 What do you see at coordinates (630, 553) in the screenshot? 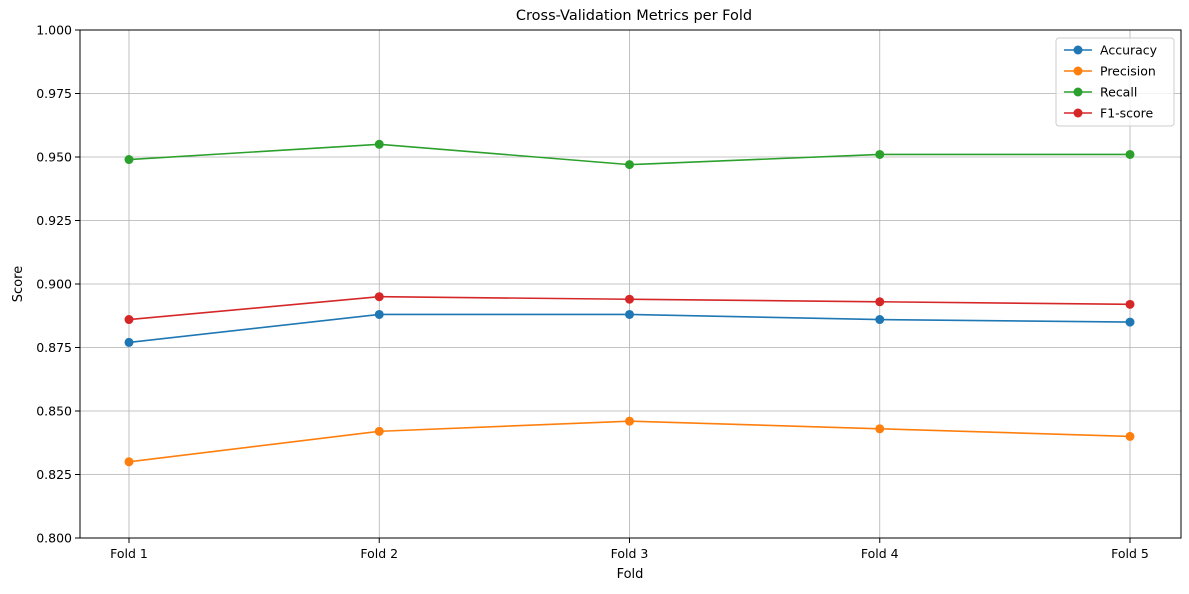
I see `x-tick-label: Fold 3` at bounding box center [630, 553].